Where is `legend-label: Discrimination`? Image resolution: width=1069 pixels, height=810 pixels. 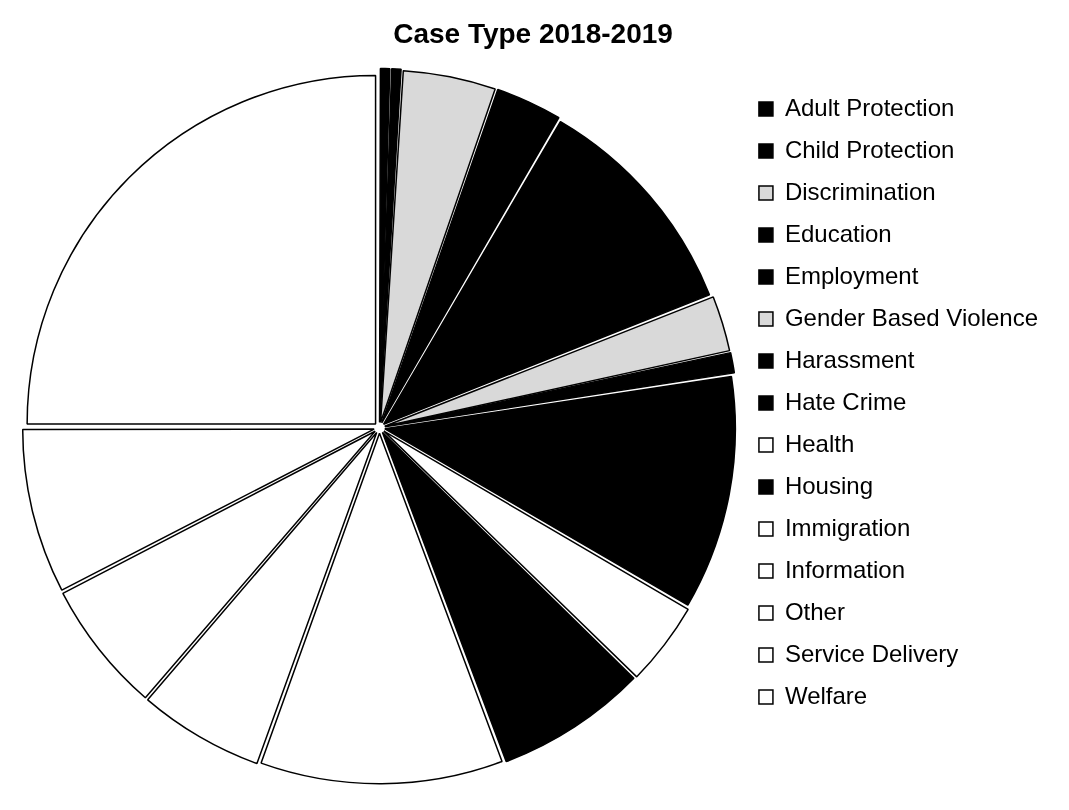
legend-label: Discrimination is located at coordinates (860, 191).